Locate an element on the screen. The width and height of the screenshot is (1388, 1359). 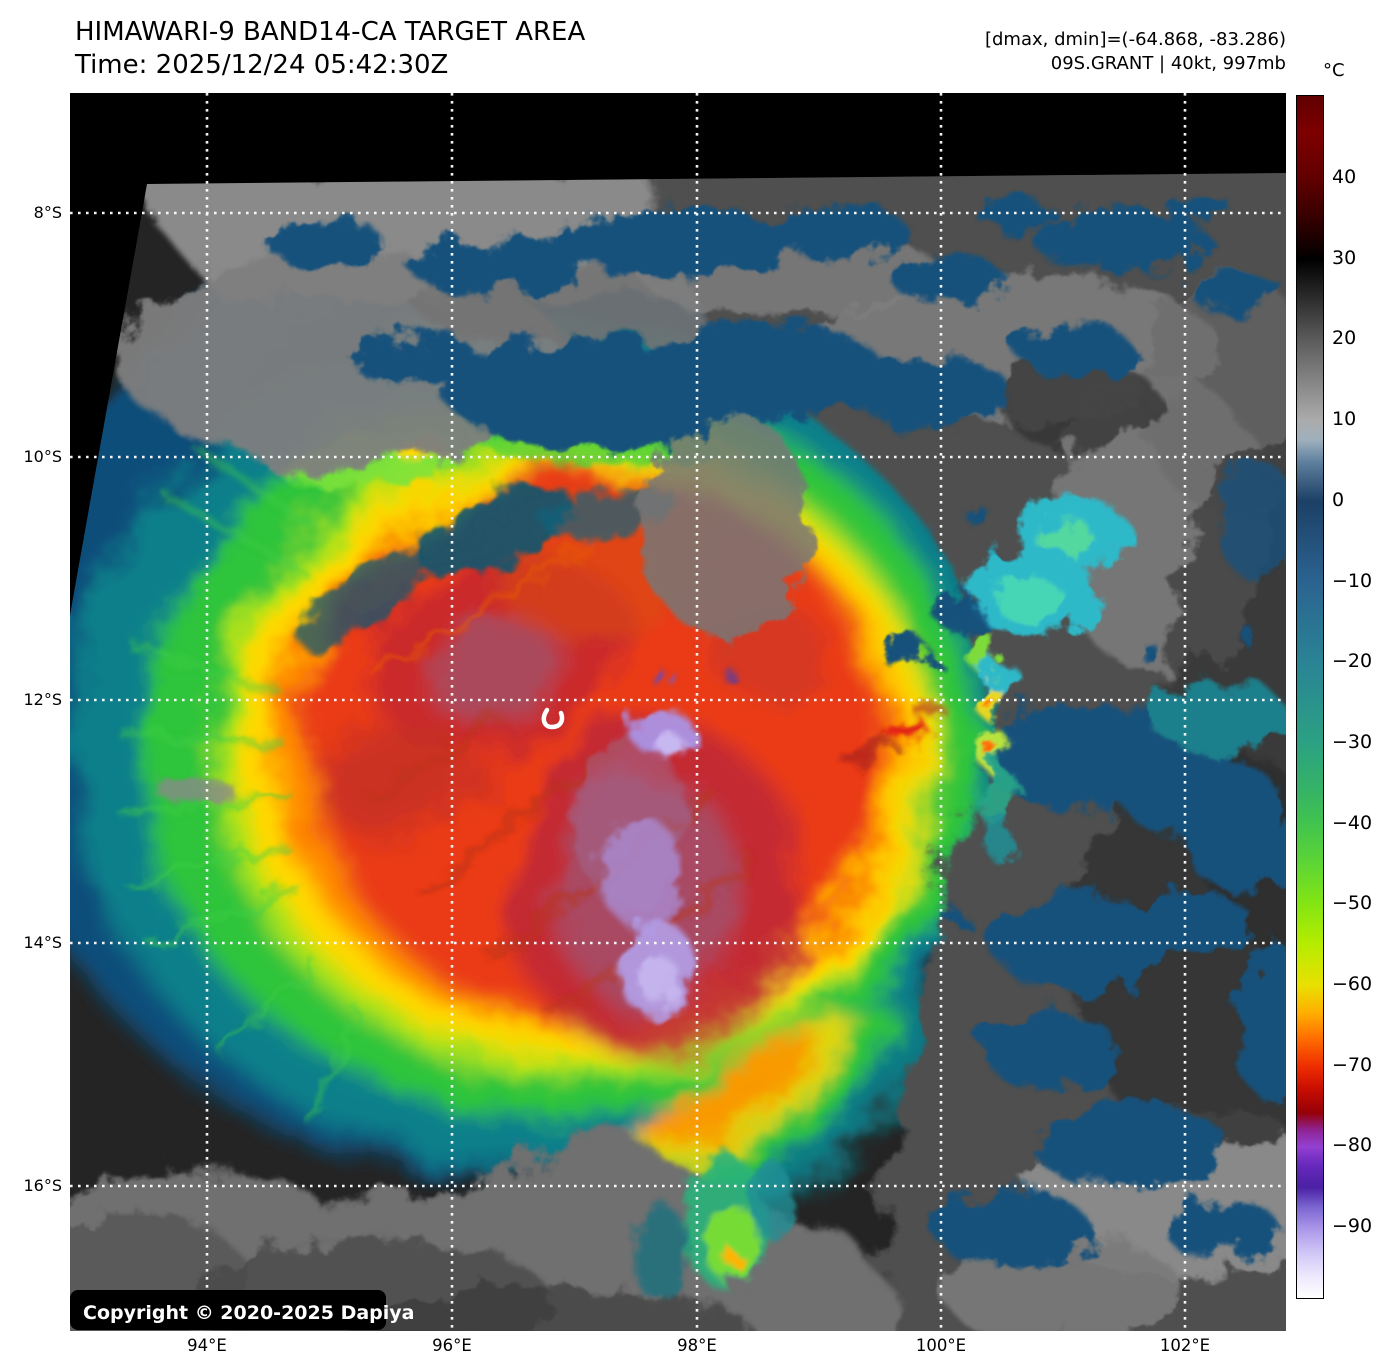
colorbar-tick: −60 is located at coordinates (1352, 984).